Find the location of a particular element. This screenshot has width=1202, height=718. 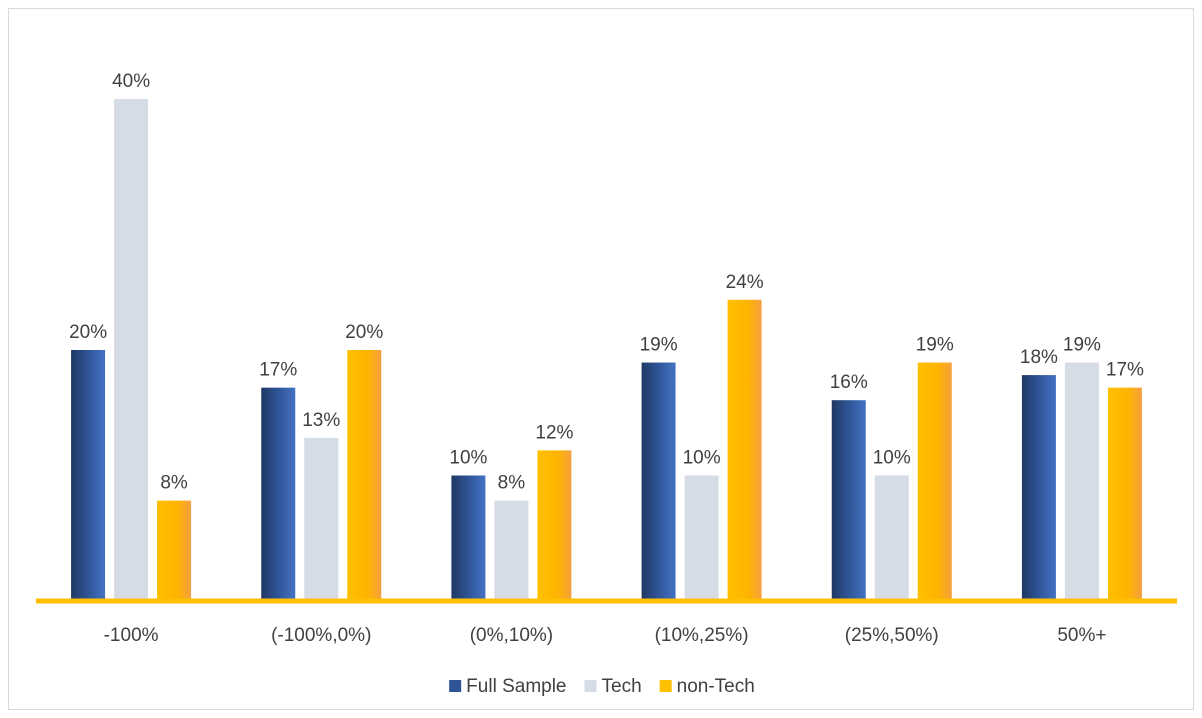

legend-label: Full Sample is located at coordinates (516, 686).